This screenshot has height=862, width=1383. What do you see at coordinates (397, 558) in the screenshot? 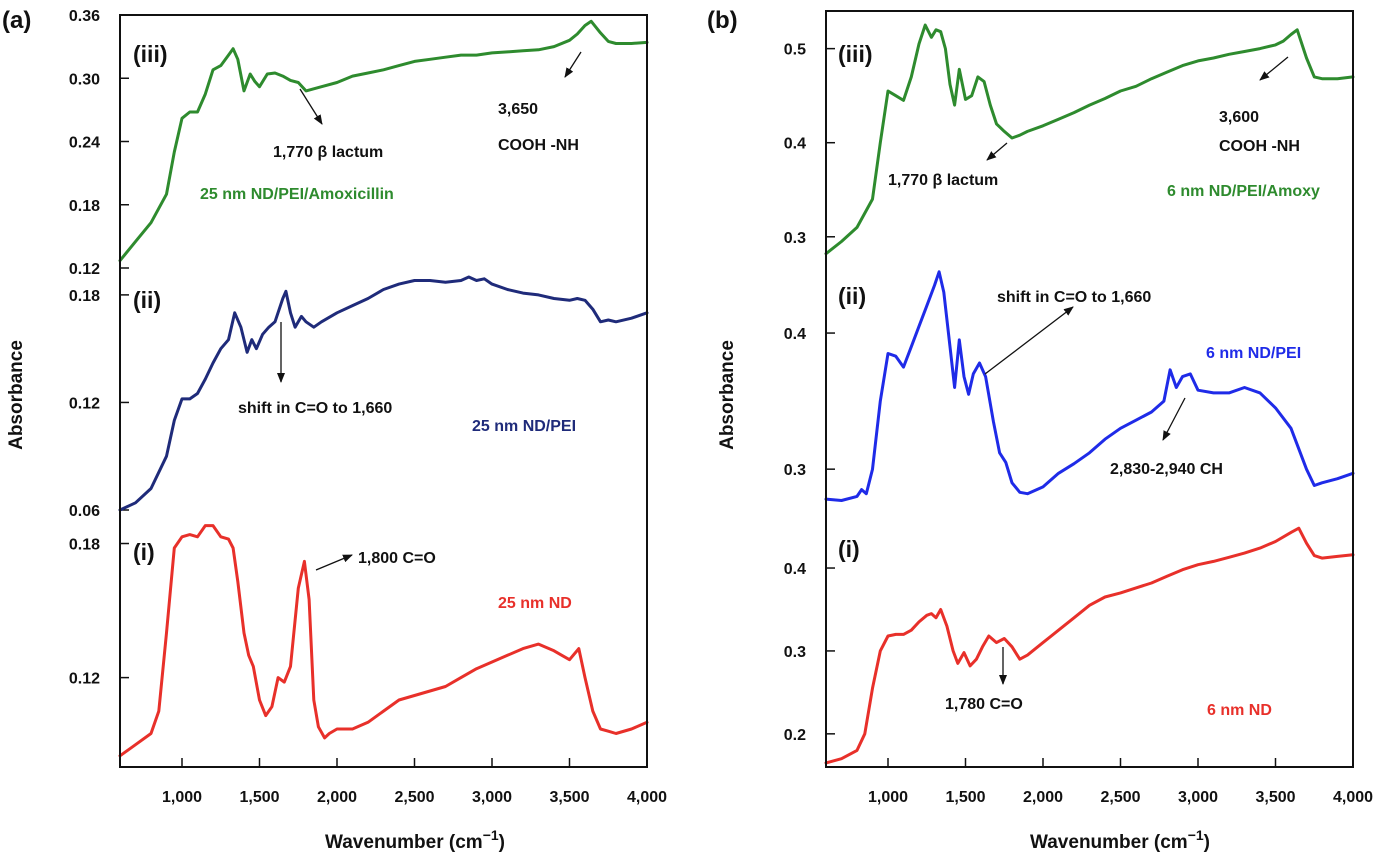
I see `annotation: 1,800 C=O` at bounding box center [397, 558].